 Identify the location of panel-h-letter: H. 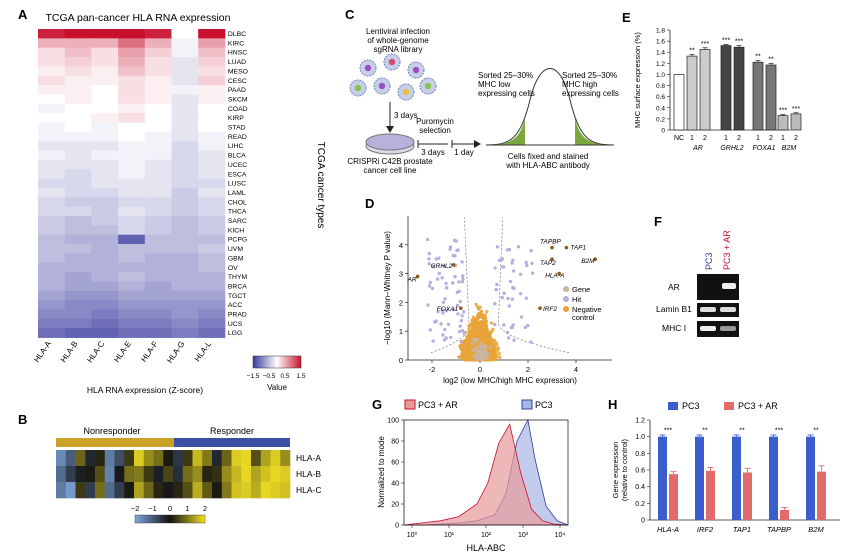
(612, 404).